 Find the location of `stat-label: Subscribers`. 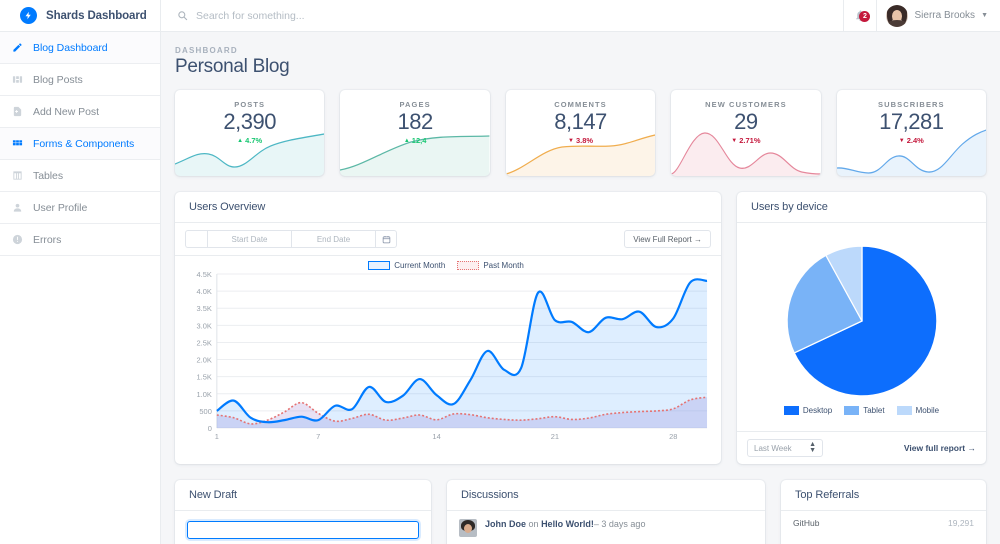

stat-label: Subscribers is located at coordinates (911, 104).